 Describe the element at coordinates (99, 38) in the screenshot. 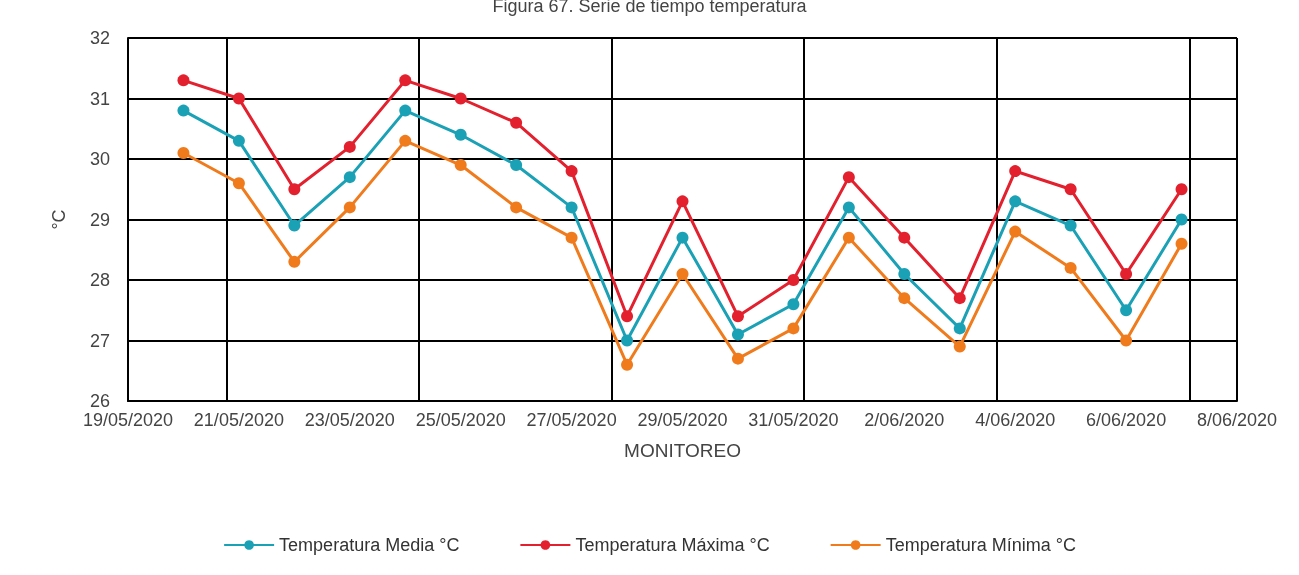

I see `y-tick-label: 32` at that location.